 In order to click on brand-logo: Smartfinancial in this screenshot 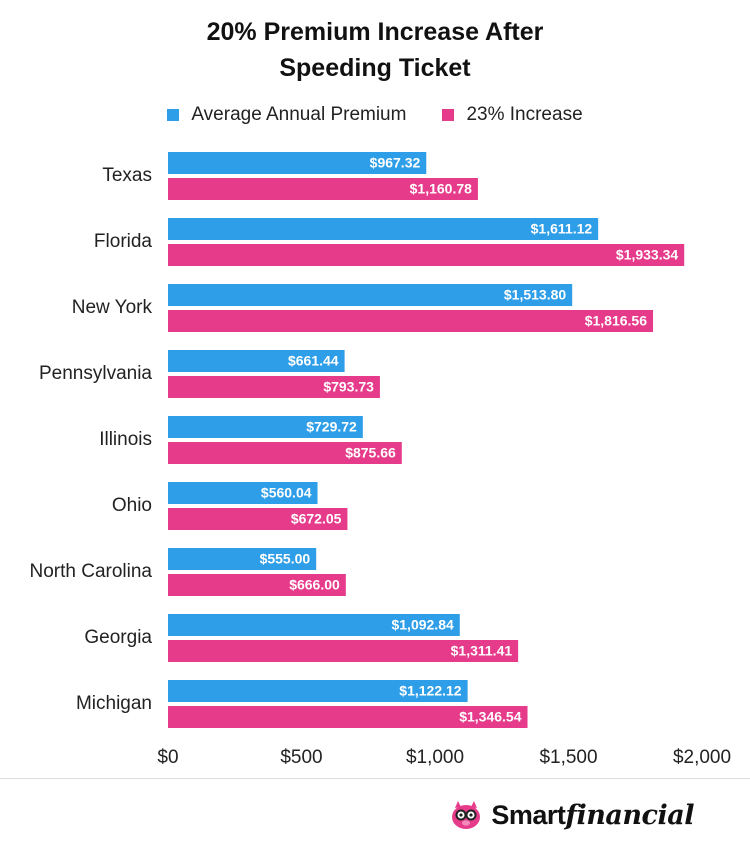, I will do `click(571, 815)`.